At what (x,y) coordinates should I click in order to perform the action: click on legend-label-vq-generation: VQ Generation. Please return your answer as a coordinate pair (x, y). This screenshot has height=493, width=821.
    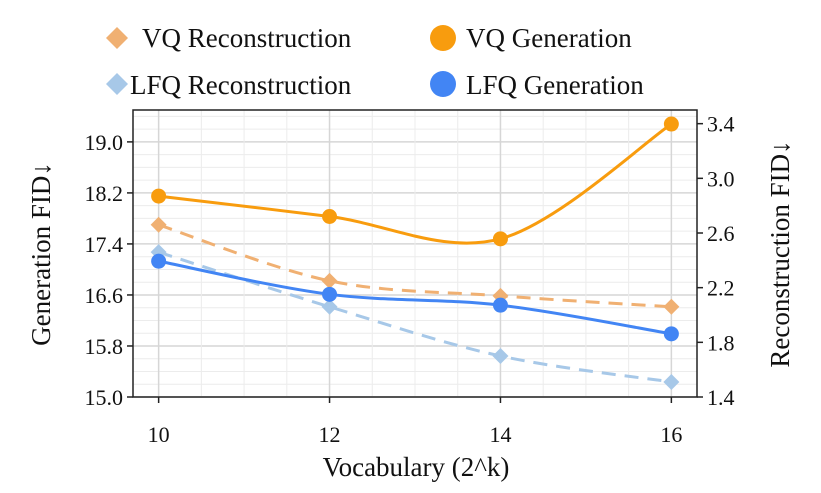
    Looking at the image, I should click on (549, 38).